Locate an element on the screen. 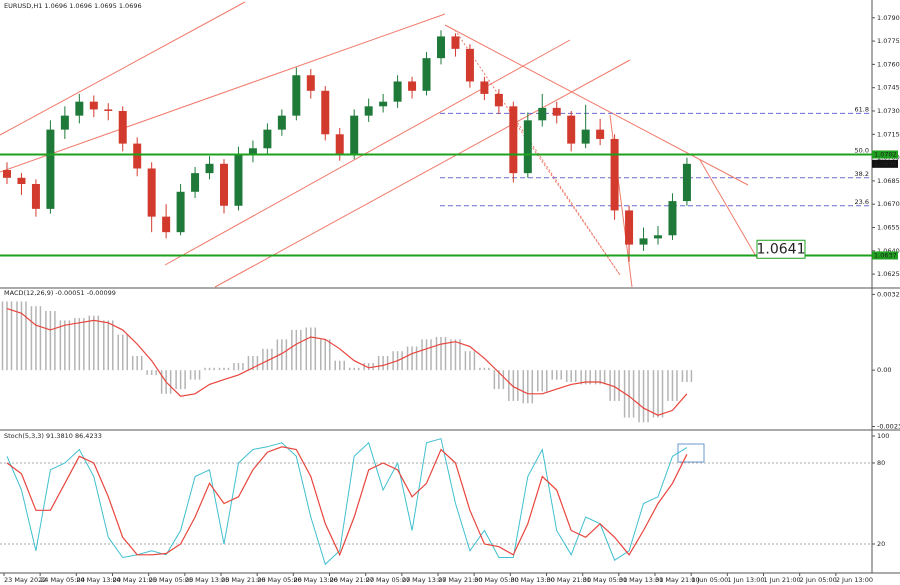 The height and width of the screenshot is (585, 900). x-tick-label: 25 May 13:00 is located at coordinates (207, 580).